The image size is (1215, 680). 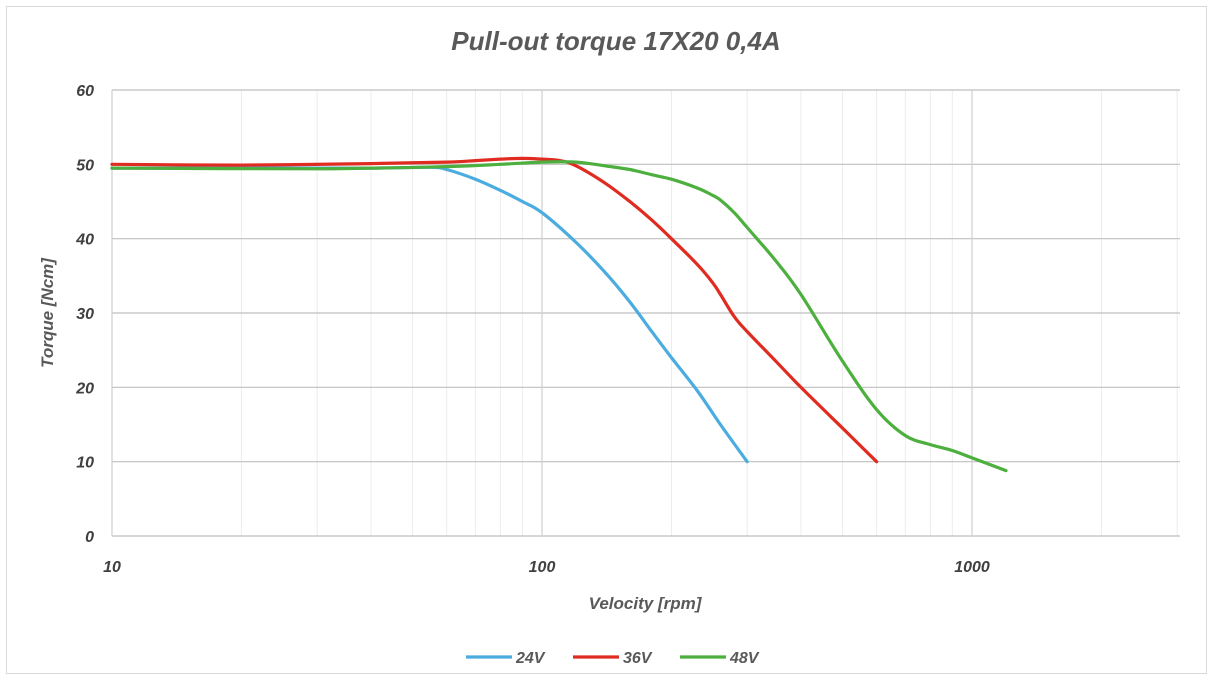 I want to click on y-tick-label: 40, so click(x=84, y=240).